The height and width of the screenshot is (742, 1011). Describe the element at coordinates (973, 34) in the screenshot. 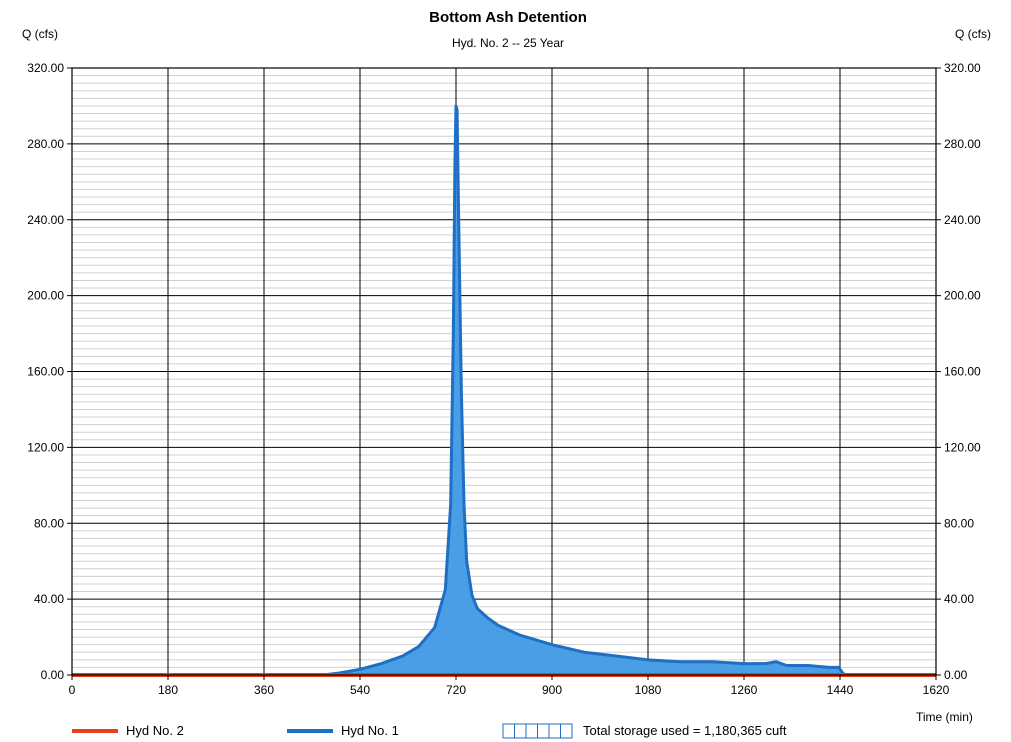

I see `y-axis-label-right: Q (cfs)` at that location.